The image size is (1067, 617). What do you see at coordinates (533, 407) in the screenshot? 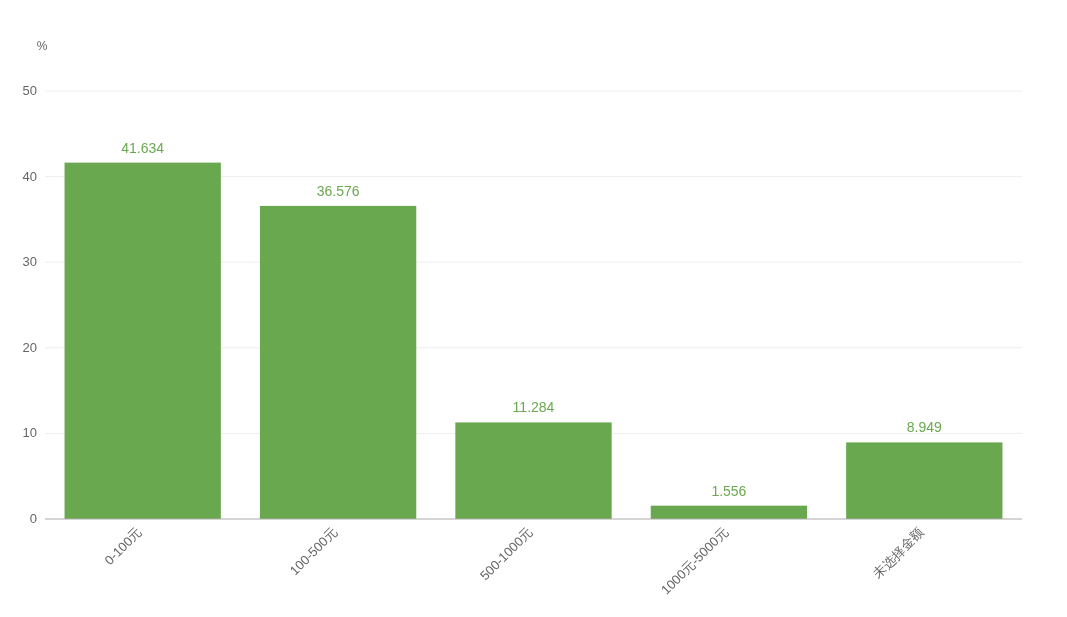
I see `data-label: 11.284` at bounding box center [533, 407].